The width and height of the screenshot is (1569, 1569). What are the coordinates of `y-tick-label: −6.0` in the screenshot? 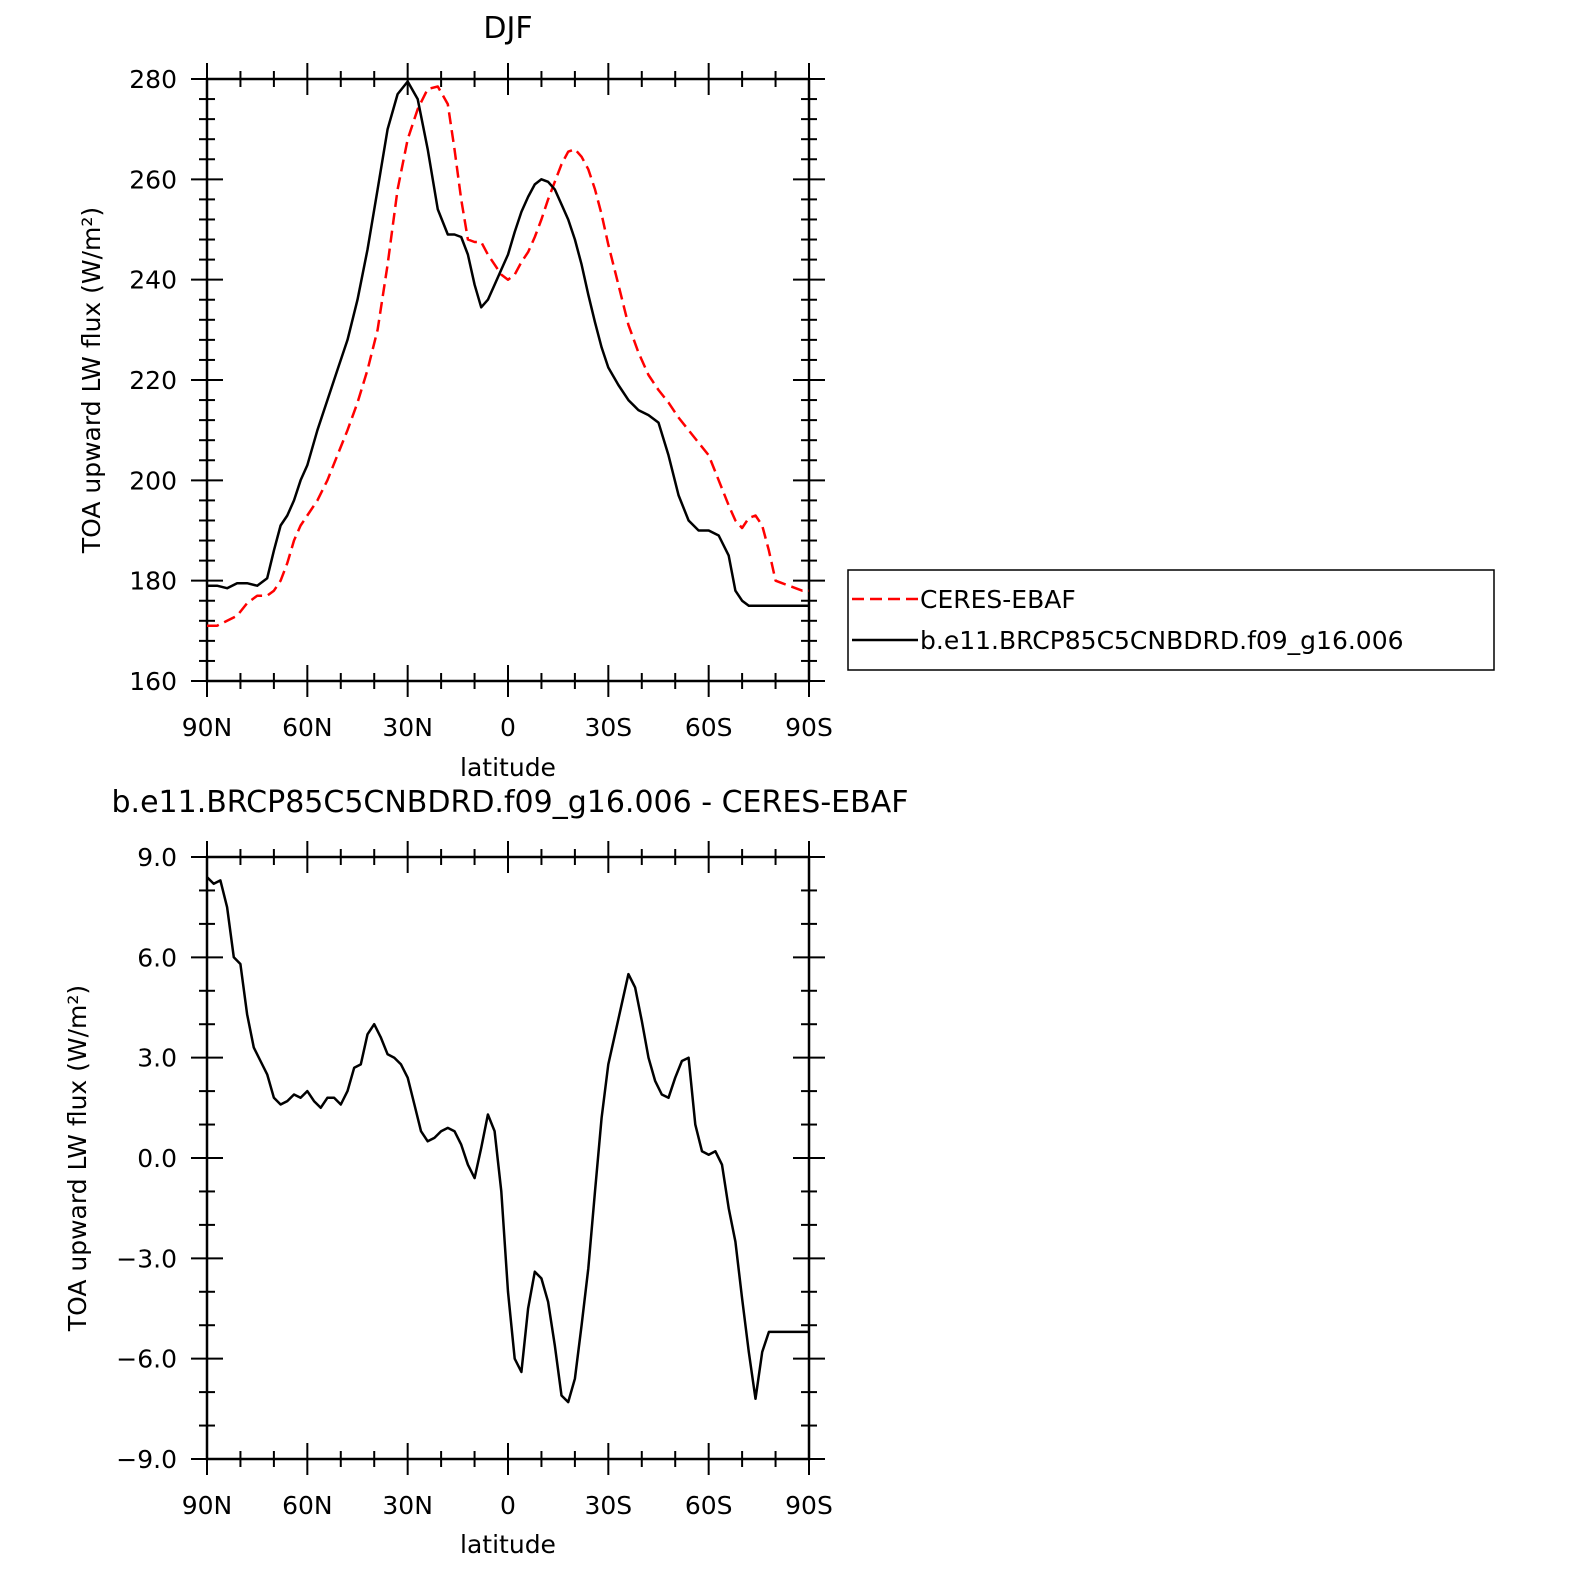 It's located at (146, 1359).